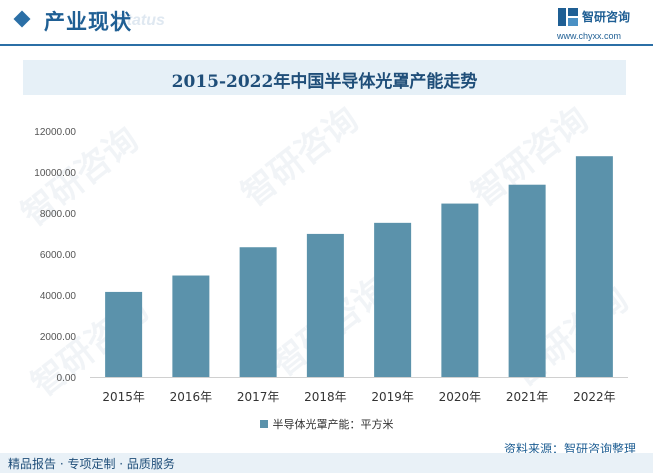 Image resolution: width=653 pixels, height=473 pixels. What do you see at coordinates (58, 337) in the screenshot?
I see `y-tick-label: 2000.00` at bounding box center [58, 337].